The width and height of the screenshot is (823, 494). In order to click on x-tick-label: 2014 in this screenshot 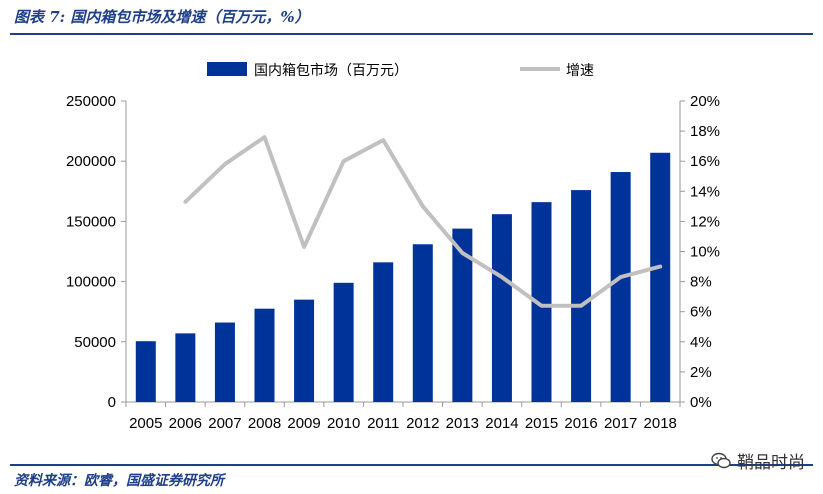, I will do `click(501, 423)`.